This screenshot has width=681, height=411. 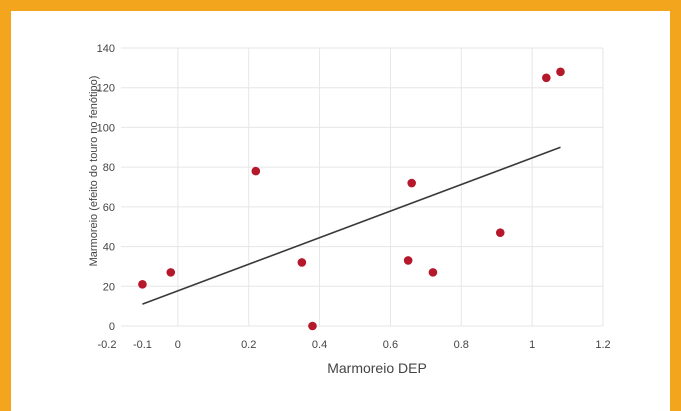 What do you see at coordinates (112, 327) in the screenshot?
I see `y-tick-label: 0` at bounding box center [112, 327].